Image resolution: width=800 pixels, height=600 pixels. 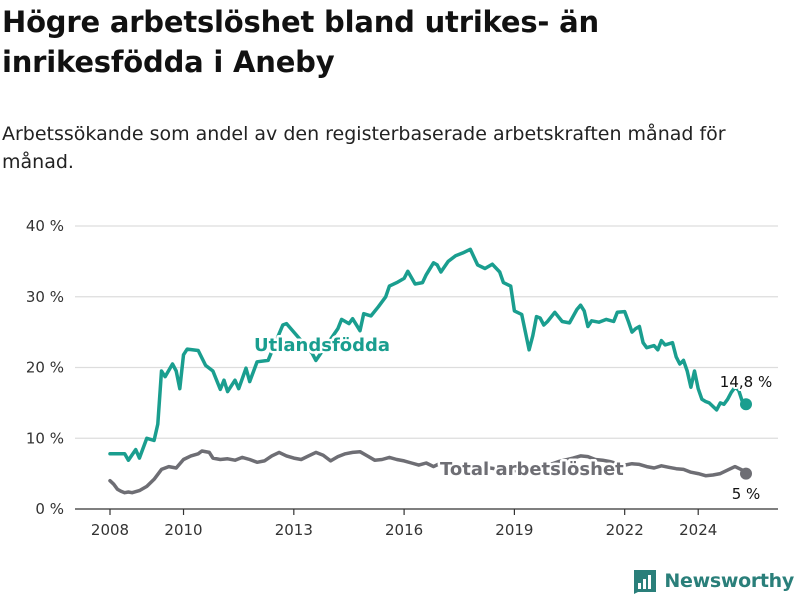 What do you see at coordinates (110, 530) in the screenshot?
I see `x-tick-label: 2008` at bounding box center [110, 530].